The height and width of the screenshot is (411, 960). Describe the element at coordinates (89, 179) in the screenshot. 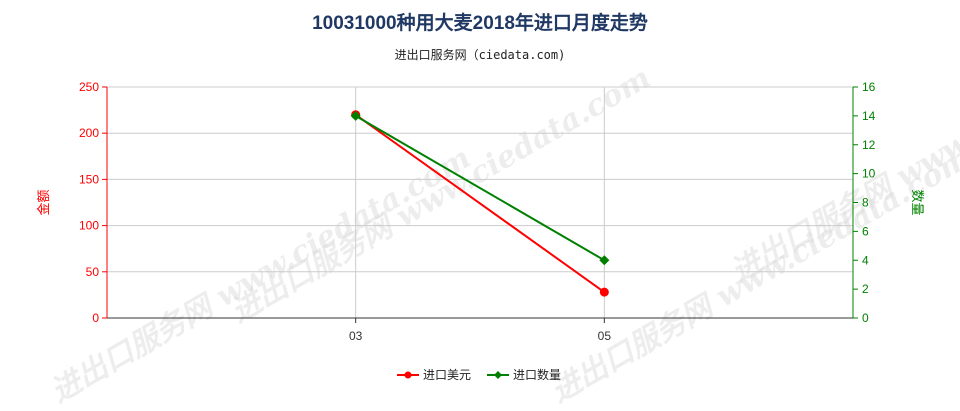

I see `y-left-tick-label: 150` at that location.